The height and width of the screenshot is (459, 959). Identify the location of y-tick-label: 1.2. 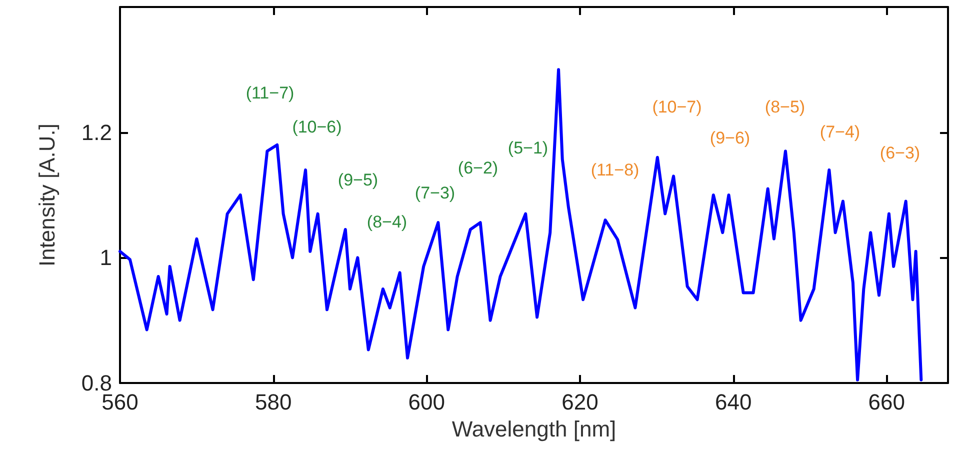
(96, 132).